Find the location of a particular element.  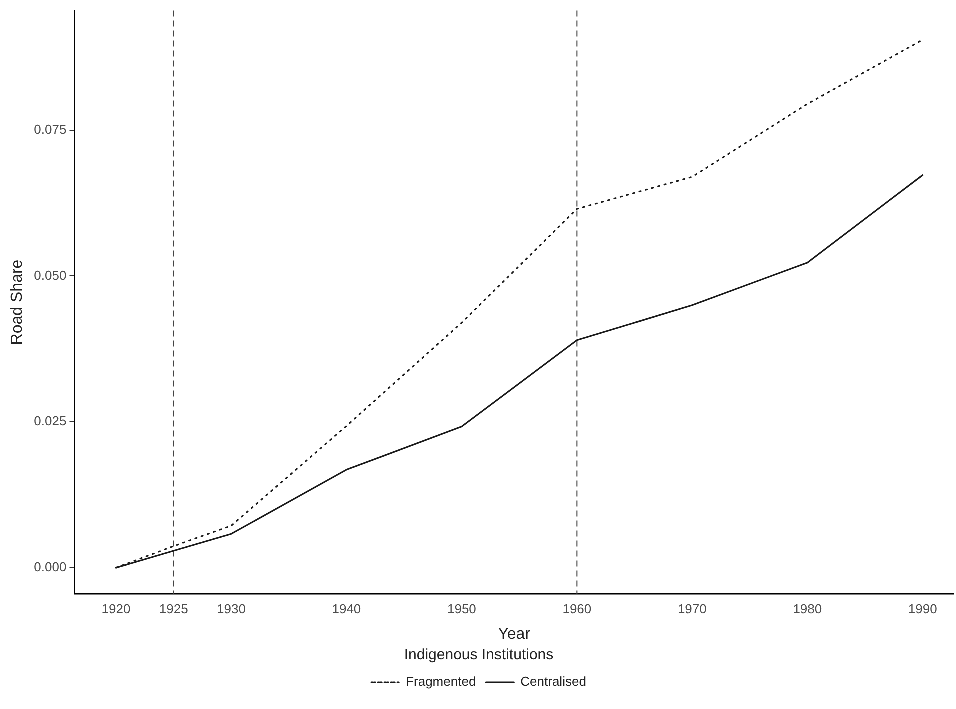

x-tick-label: 1950 is located at coordinates (461, 609).